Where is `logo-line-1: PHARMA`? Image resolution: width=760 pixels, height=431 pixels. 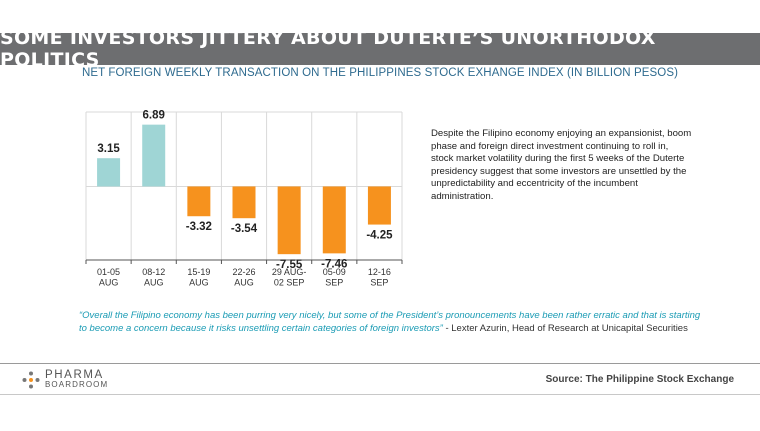
logo-line-1: PHARMA is located at coordinates (74, 375).